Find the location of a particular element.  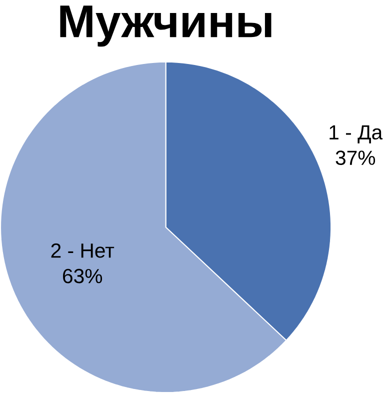

data-label: 63% is located at coordinates (82, 276).